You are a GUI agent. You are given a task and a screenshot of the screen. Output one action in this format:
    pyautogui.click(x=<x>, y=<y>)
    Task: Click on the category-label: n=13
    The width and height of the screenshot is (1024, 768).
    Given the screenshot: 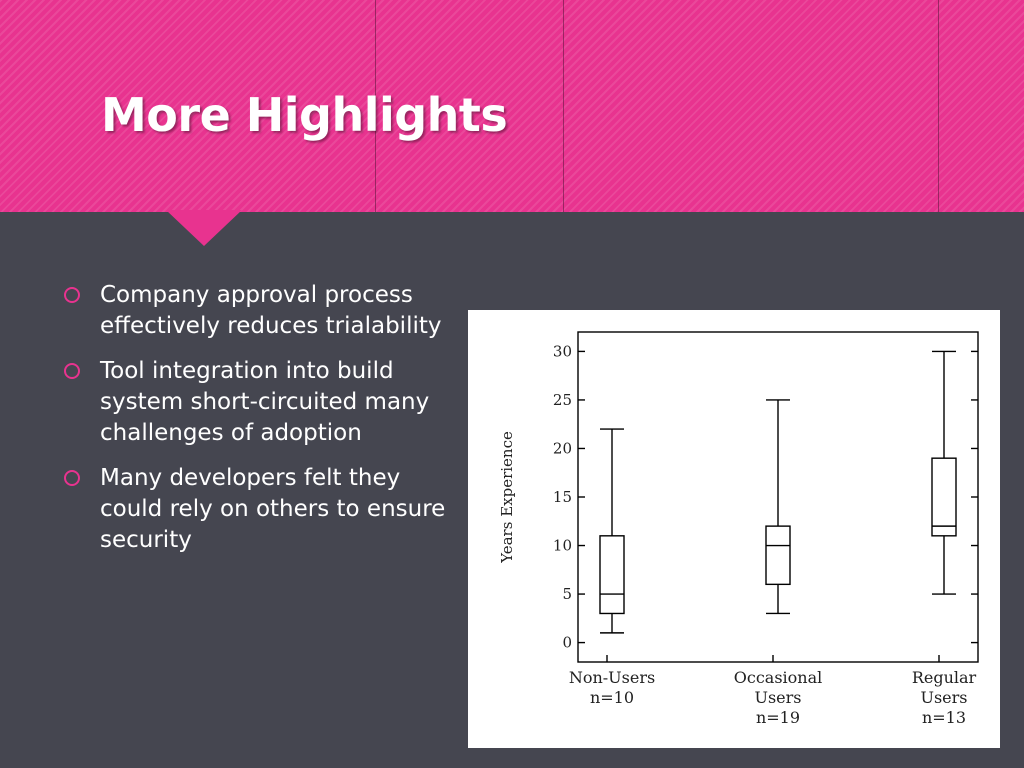 What is the action you would take?
    pyautogui.click(x=944, y=717)
    